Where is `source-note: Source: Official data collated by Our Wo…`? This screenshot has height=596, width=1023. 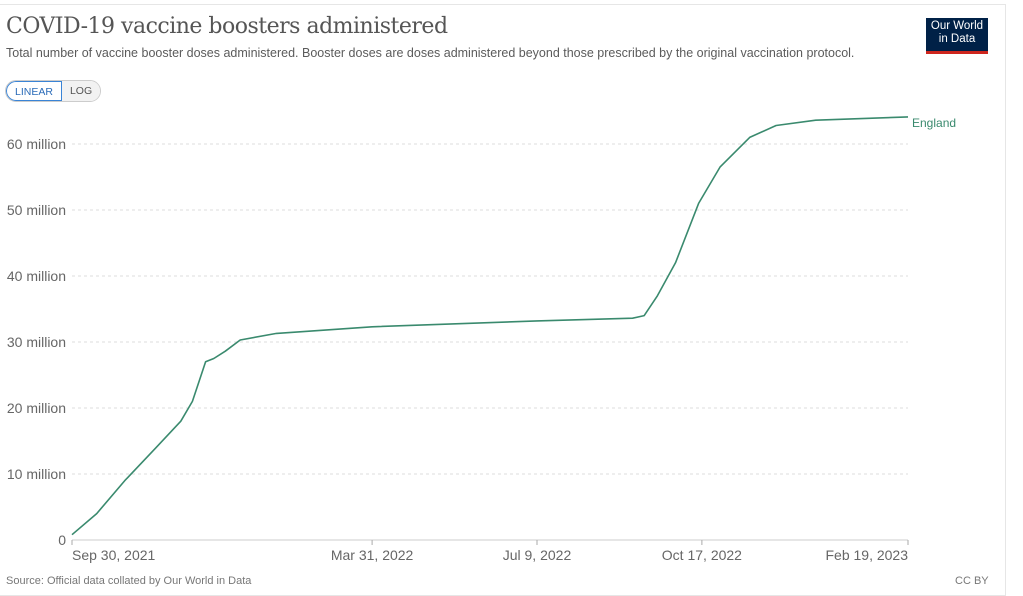 source-note: Source: Official data collated by Our Wo… is located at coordinates (129, 581).